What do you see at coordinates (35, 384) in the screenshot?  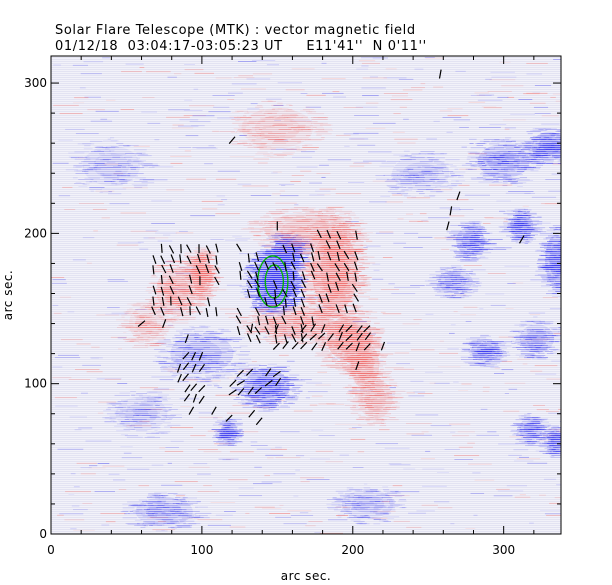 I see `y-tick-label-100: 100` at bounding box center [35, 384].